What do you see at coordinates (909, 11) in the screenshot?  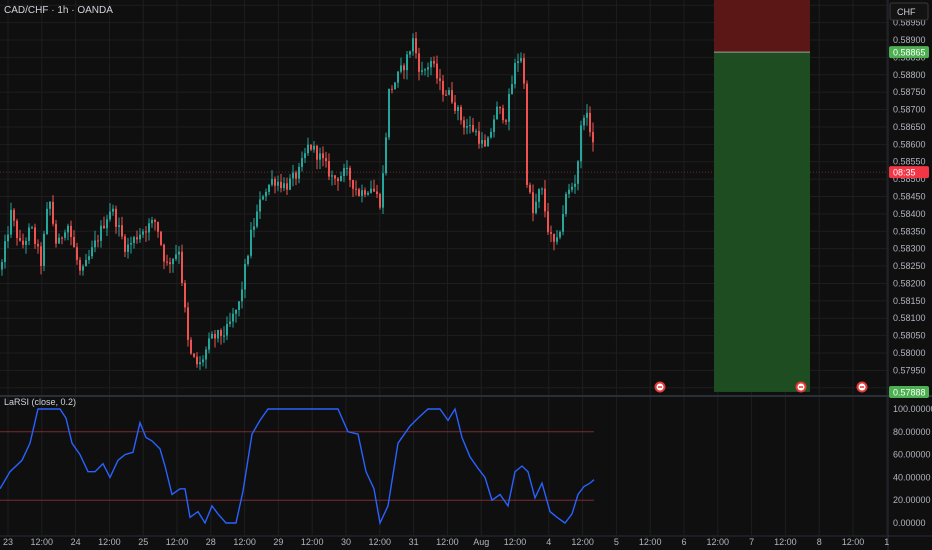 I see `currency-button: CHF` at bounding box center [909, 11].